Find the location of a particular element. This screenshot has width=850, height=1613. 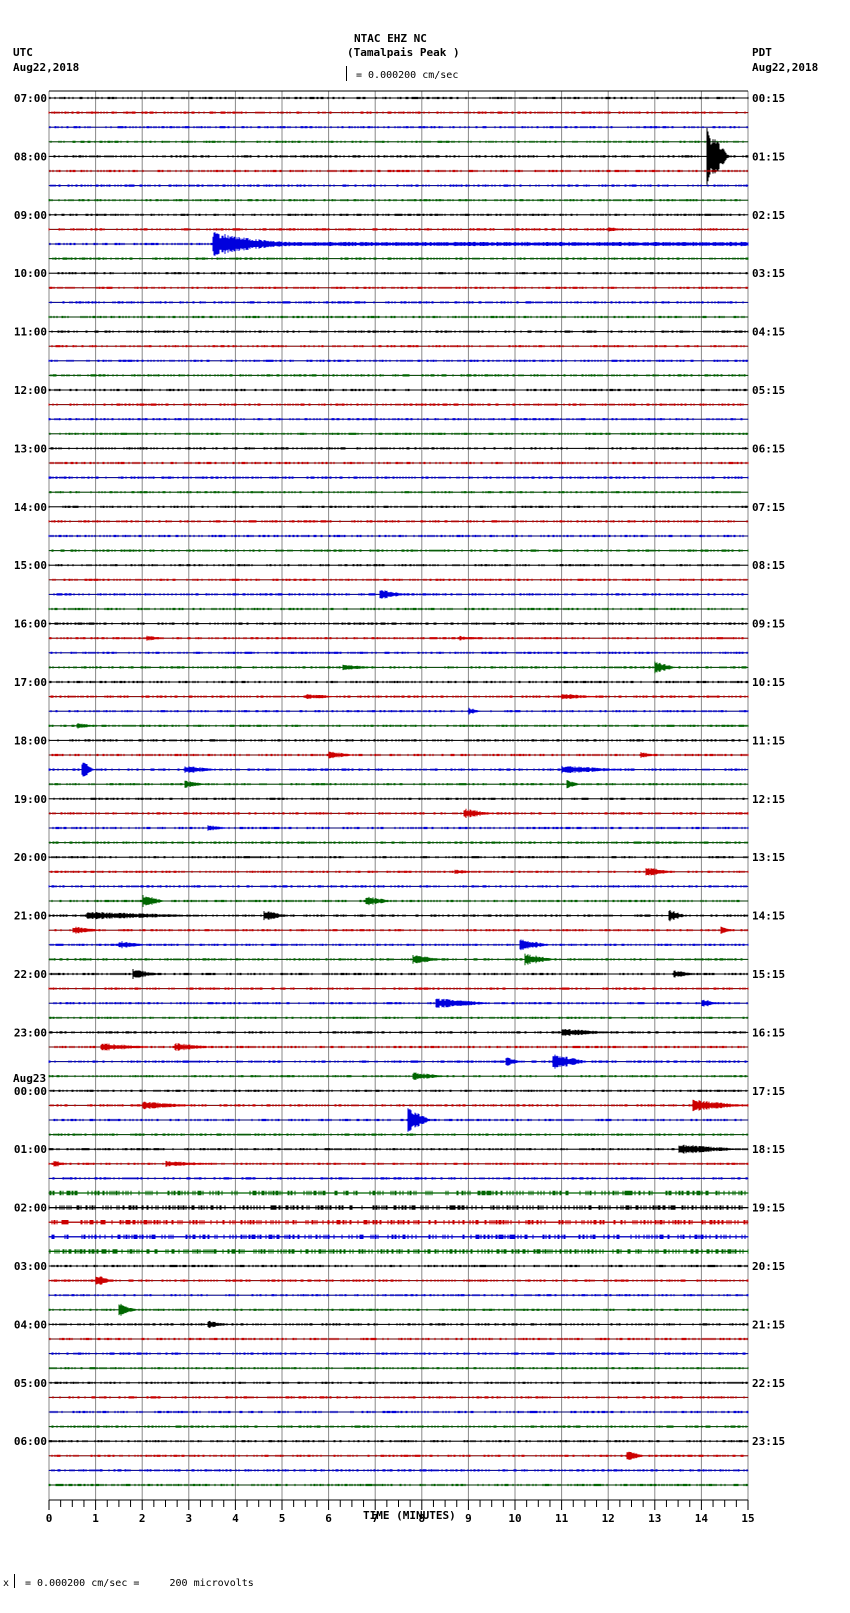

utc-hour-label: 23:00 is located at coordinates (30, 1032).